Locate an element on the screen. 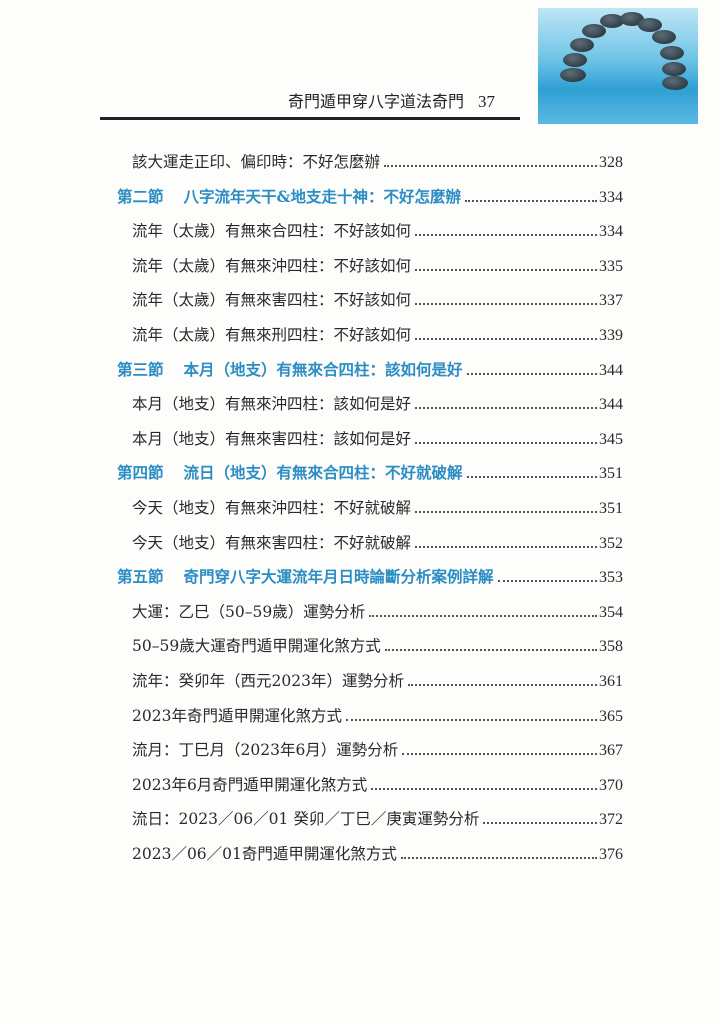 The height and width of the screenshot is (1024, 721). entry-title: 大運：乙巳（50–59歲）運勢分析 is located at coordinates (249, 611).